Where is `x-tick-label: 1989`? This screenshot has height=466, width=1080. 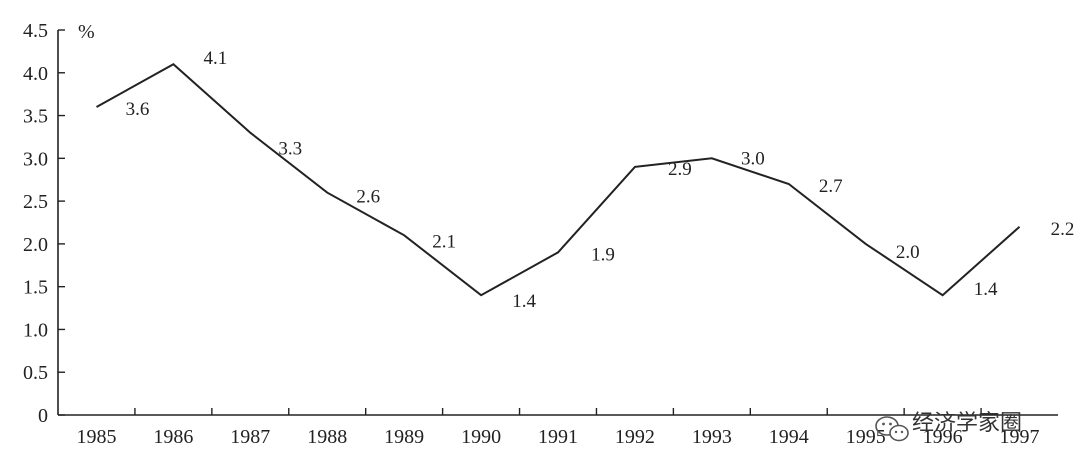
x-tick-label: 1989 is located at coordinates (404, 437).